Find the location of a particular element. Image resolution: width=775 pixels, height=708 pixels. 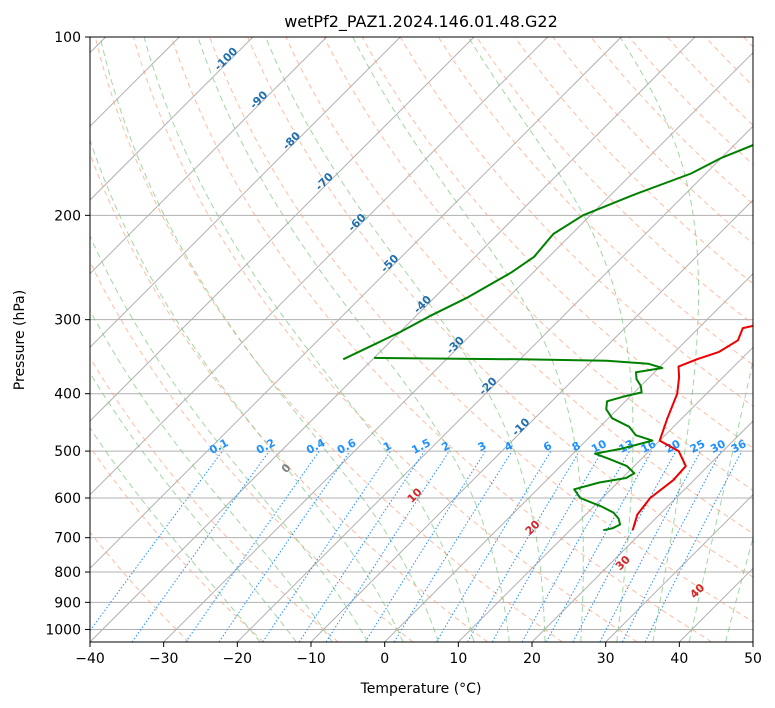

mixing-ratio-label: 16 is located at coordinates (649, 446).